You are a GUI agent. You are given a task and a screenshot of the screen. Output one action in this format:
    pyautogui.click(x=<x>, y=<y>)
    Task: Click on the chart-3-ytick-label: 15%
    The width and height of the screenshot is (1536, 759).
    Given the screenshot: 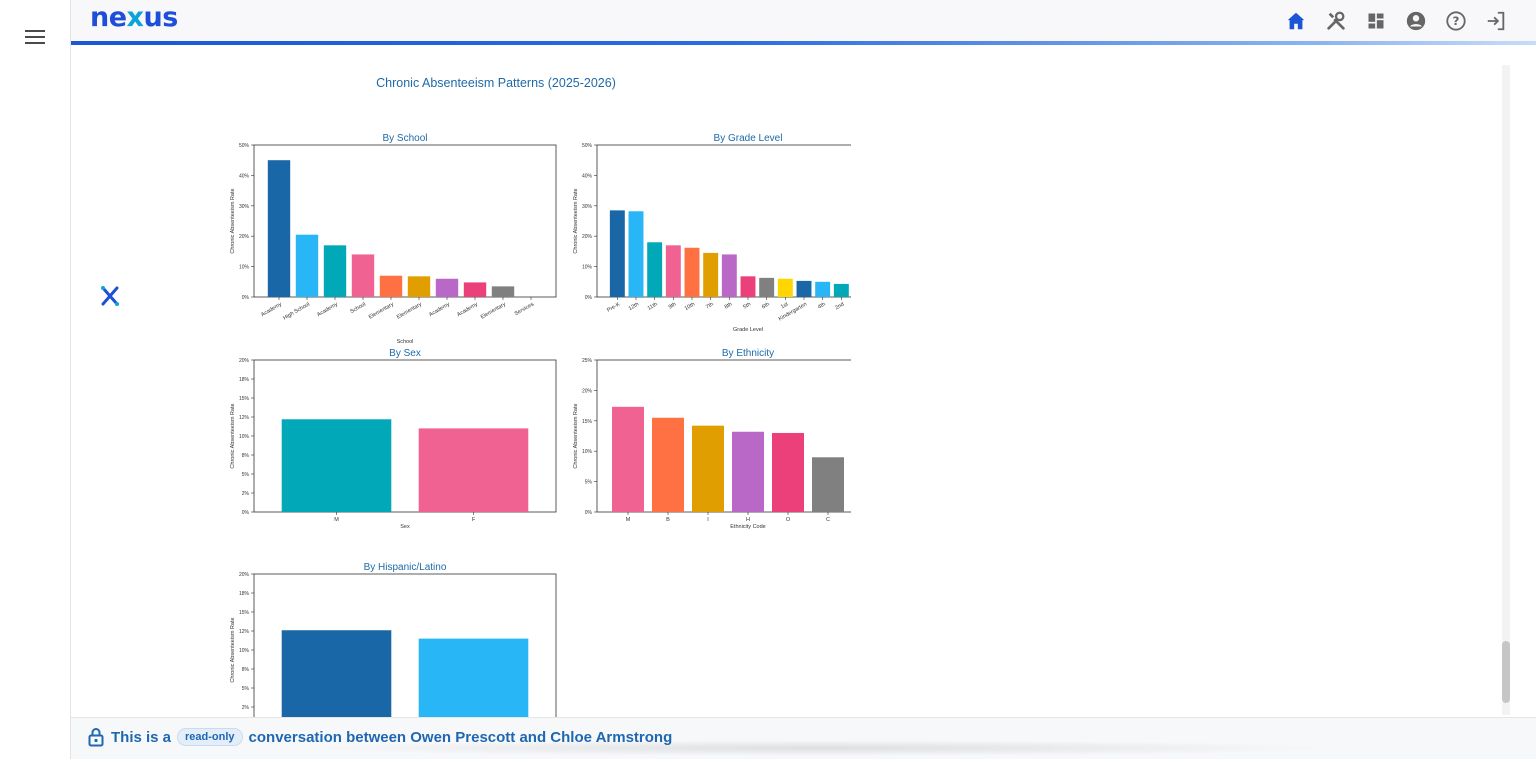 What is the action you would take?
    pyautogui.click(x=244, y=399)
    